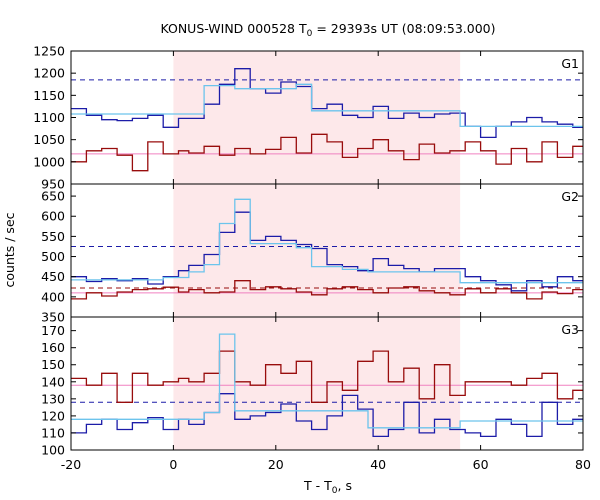 The width and height of the screenshot is (600, 500). Describe the element at coordinates (53, 317) in the screenshot. I see `y-tick-label: 350` at that location.